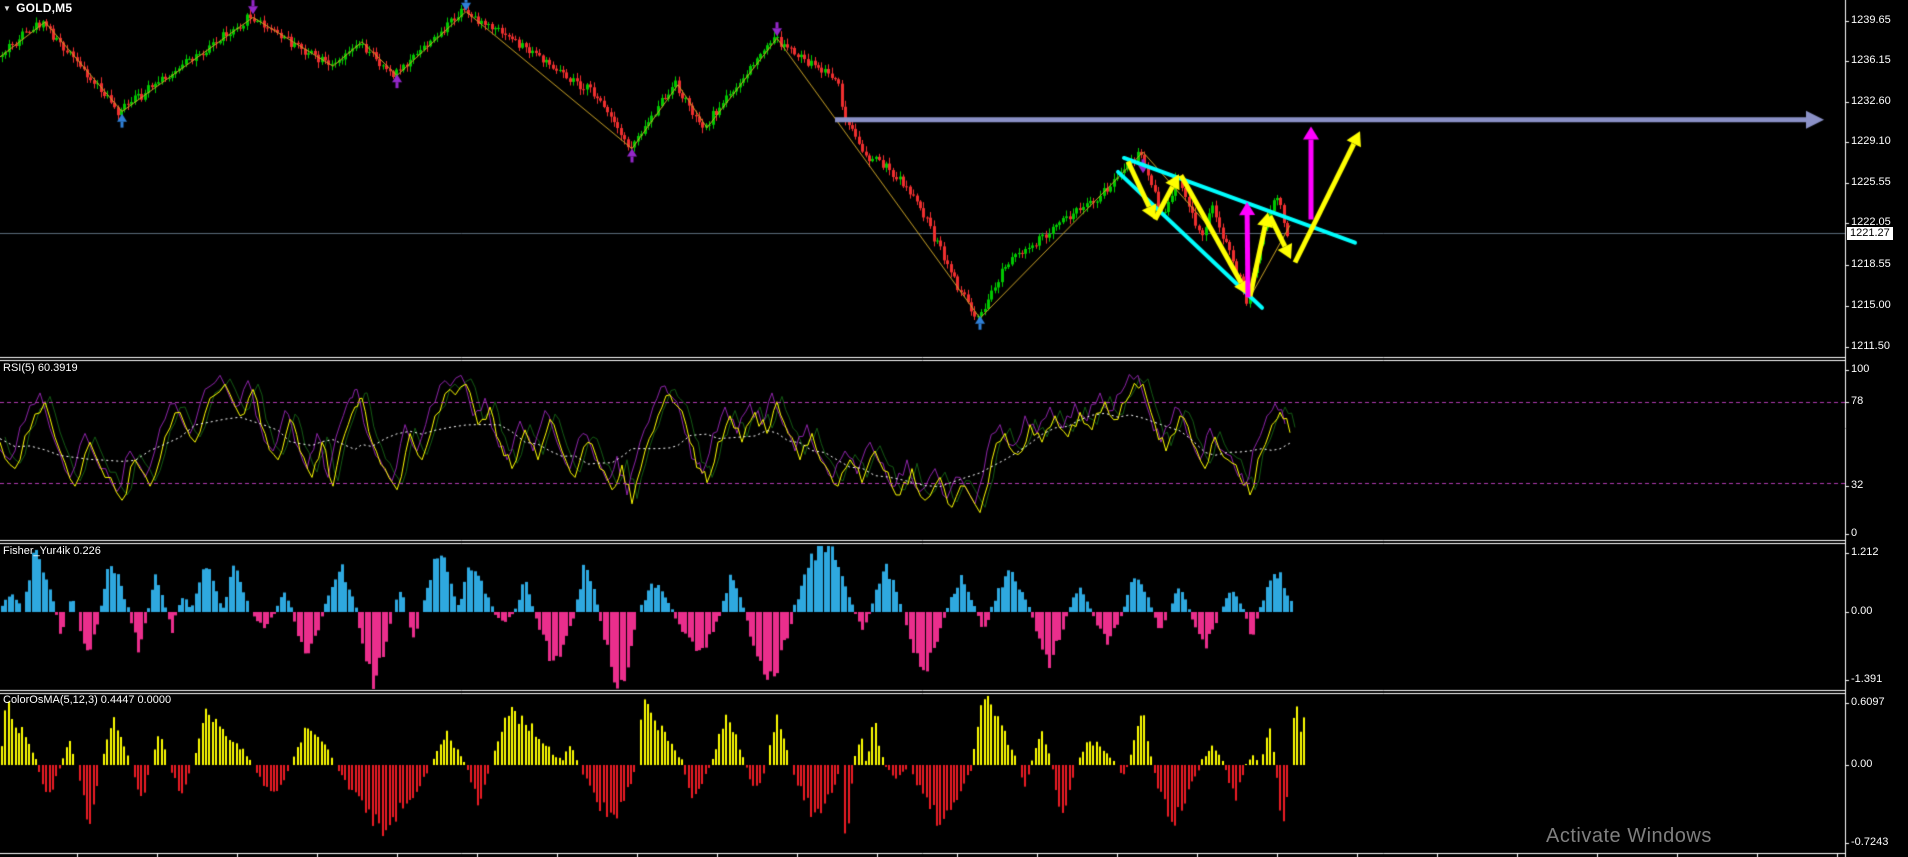 The image size is (1908, 857). What do you see at coordinates (1860, 369) in the screenshot?
I see `axis-label: 100` at bounding box center [1860, 369].